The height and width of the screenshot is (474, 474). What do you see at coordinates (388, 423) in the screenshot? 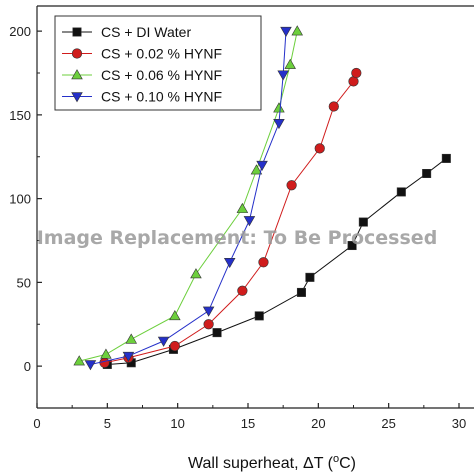
I see `x-tick-label: 25` at bounding box center [388, 423].